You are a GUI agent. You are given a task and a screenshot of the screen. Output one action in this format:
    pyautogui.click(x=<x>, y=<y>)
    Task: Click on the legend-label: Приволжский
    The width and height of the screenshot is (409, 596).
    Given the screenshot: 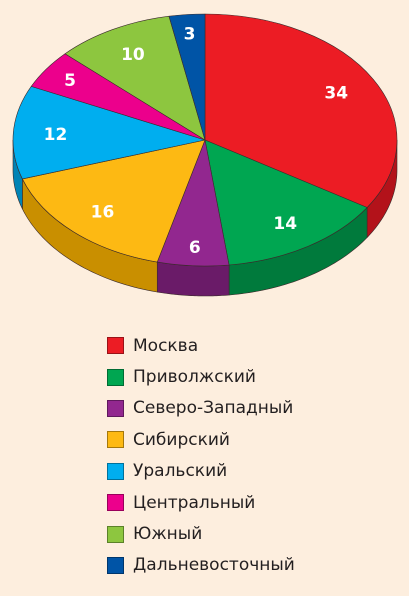 What is the action you would take?
    pyautogui.click(x=194, y=377)
    